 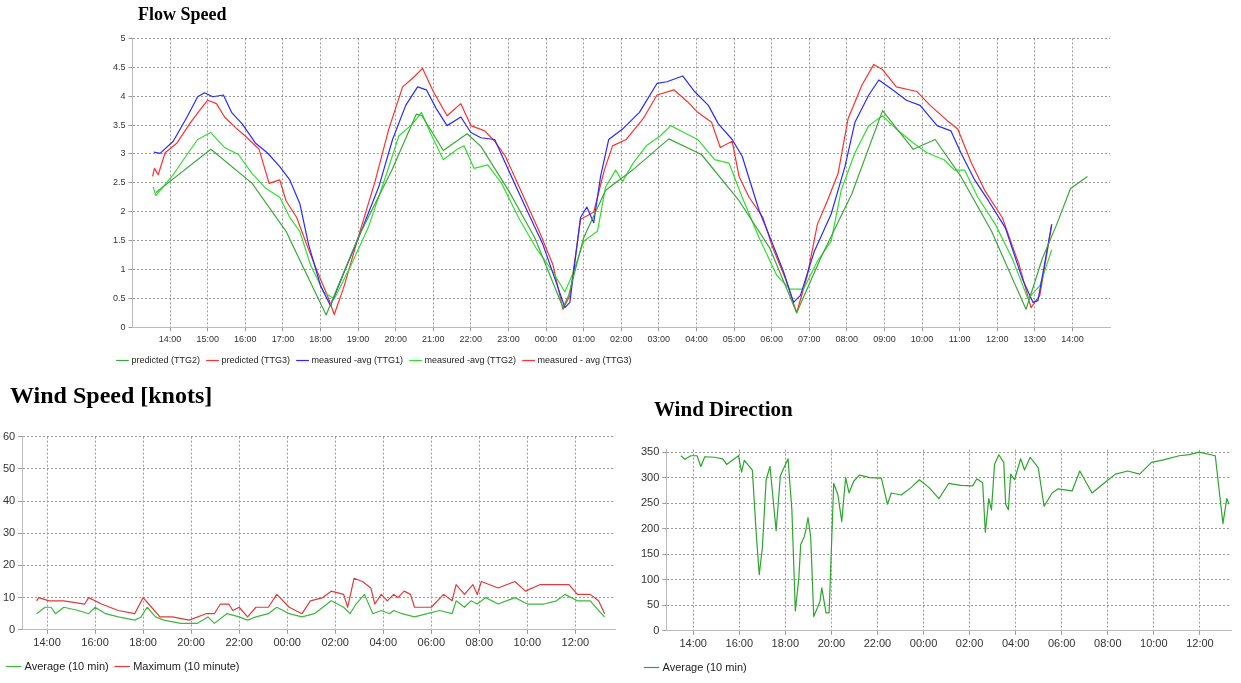 I want to click on x-tick-label: 15:00, so click(x=207, y=339).